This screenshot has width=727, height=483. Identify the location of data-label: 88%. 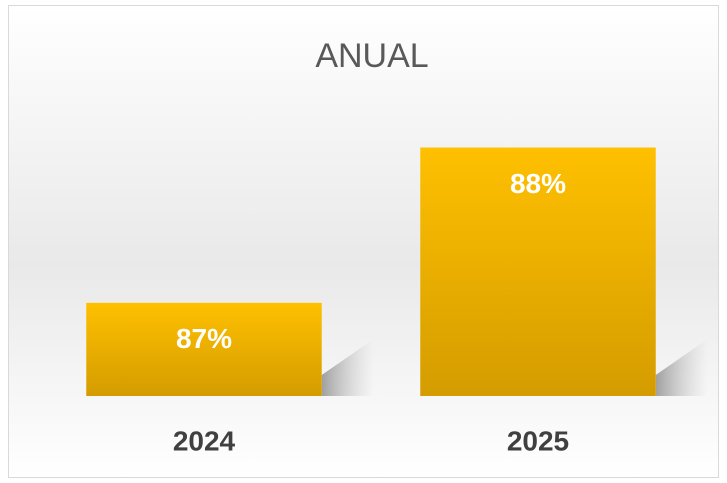
(538, 183).